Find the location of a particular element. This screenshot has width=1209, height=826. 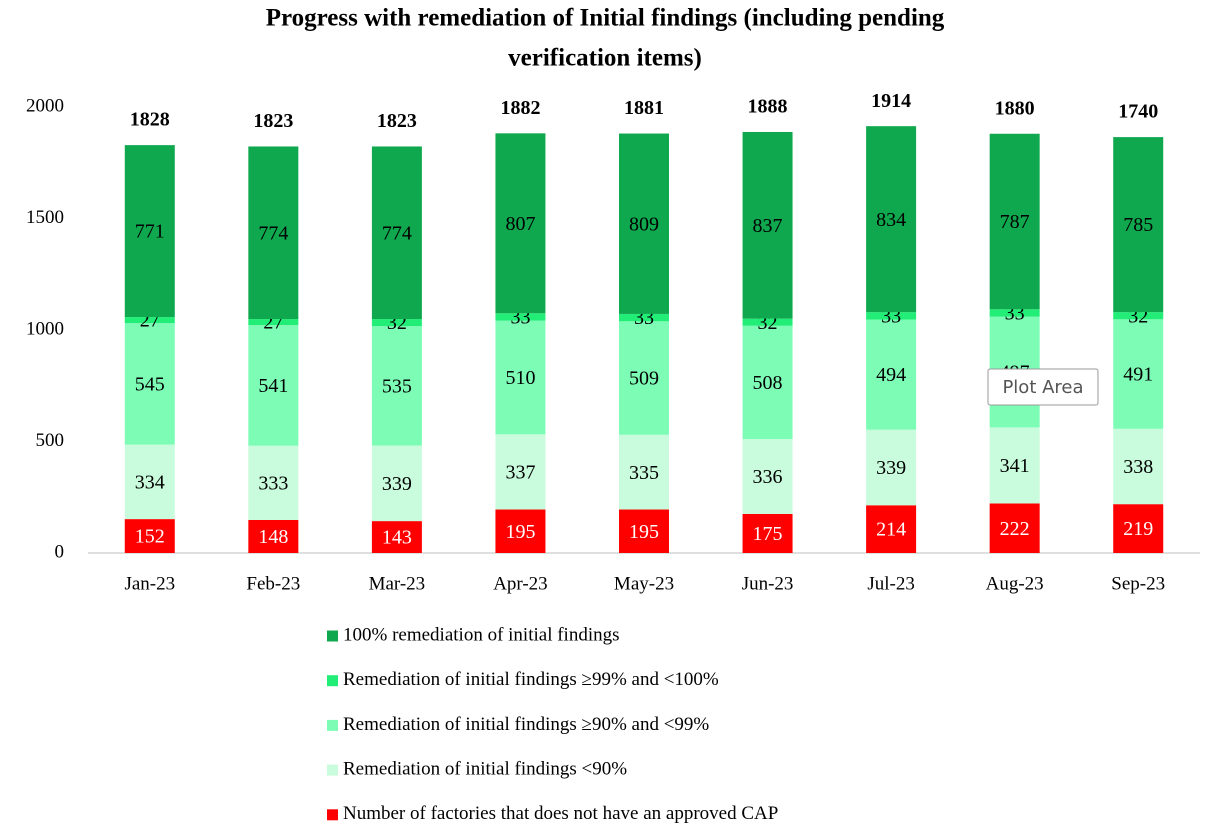

x-tick-label: Mar-23 is located at coordinates (397, 583).